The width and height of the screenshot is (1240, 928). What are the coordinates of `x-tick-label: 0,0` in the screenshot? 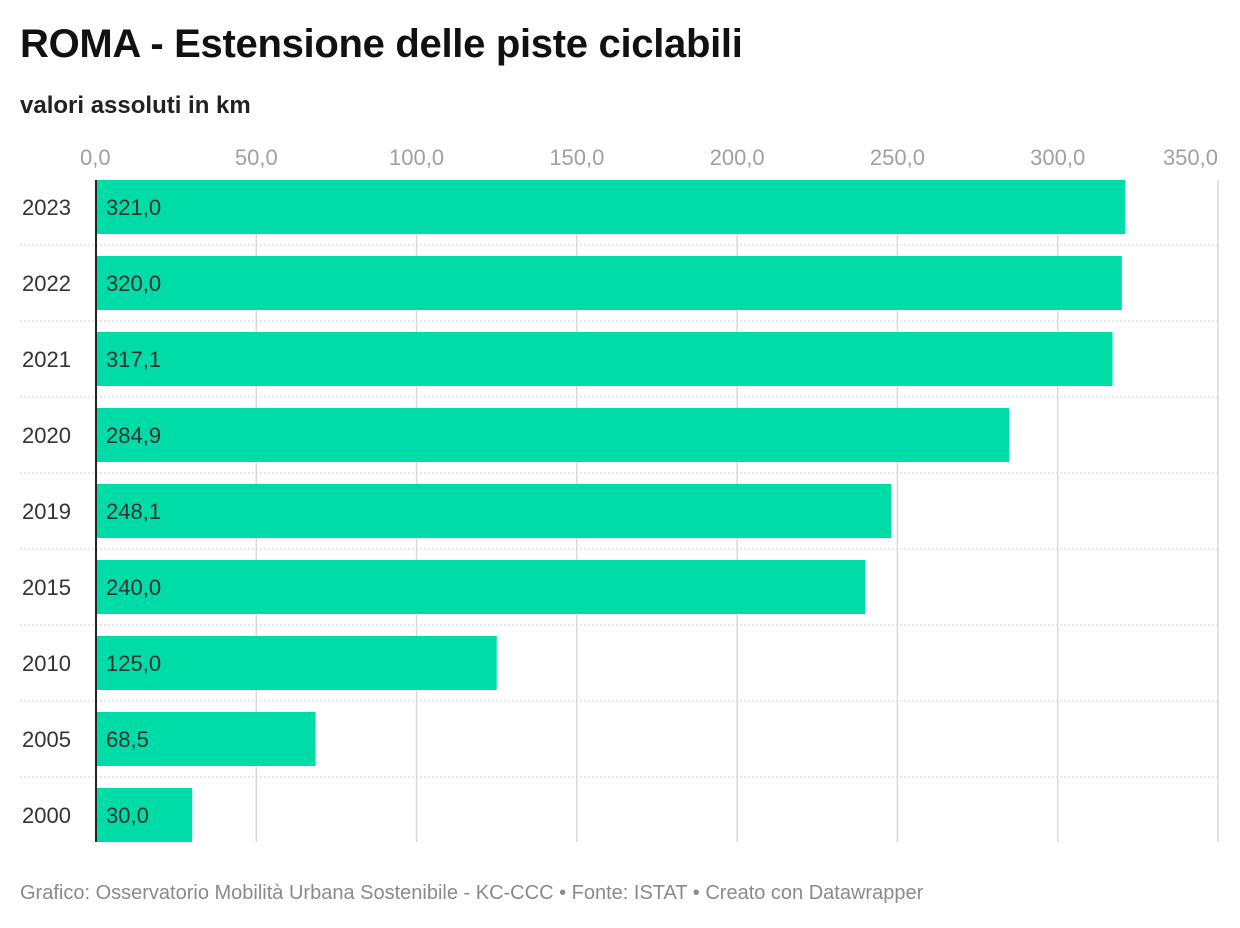 It's located at (95, 157).